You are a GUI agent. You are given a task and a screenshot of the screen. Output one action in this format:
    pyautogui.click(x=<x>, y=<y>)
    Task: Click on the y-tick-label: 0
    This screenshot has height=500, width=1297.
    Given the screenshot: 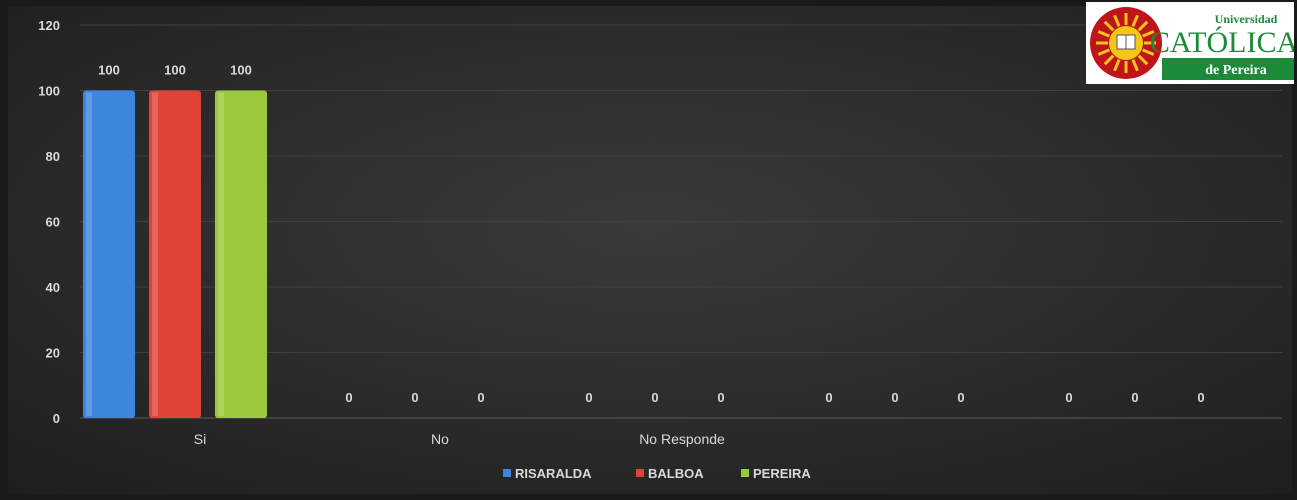 What is the action you would take?
    pyautogui.click(x=56, y=418)
    